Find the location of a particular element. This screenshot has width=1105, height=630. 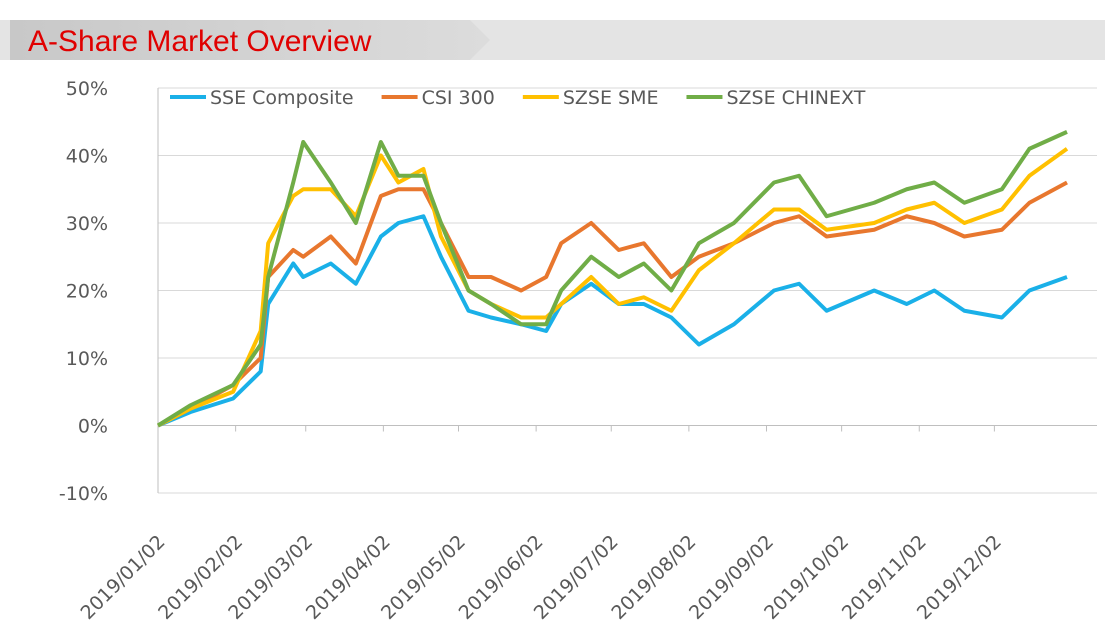

title-banner is located at coordinates (250, 40).